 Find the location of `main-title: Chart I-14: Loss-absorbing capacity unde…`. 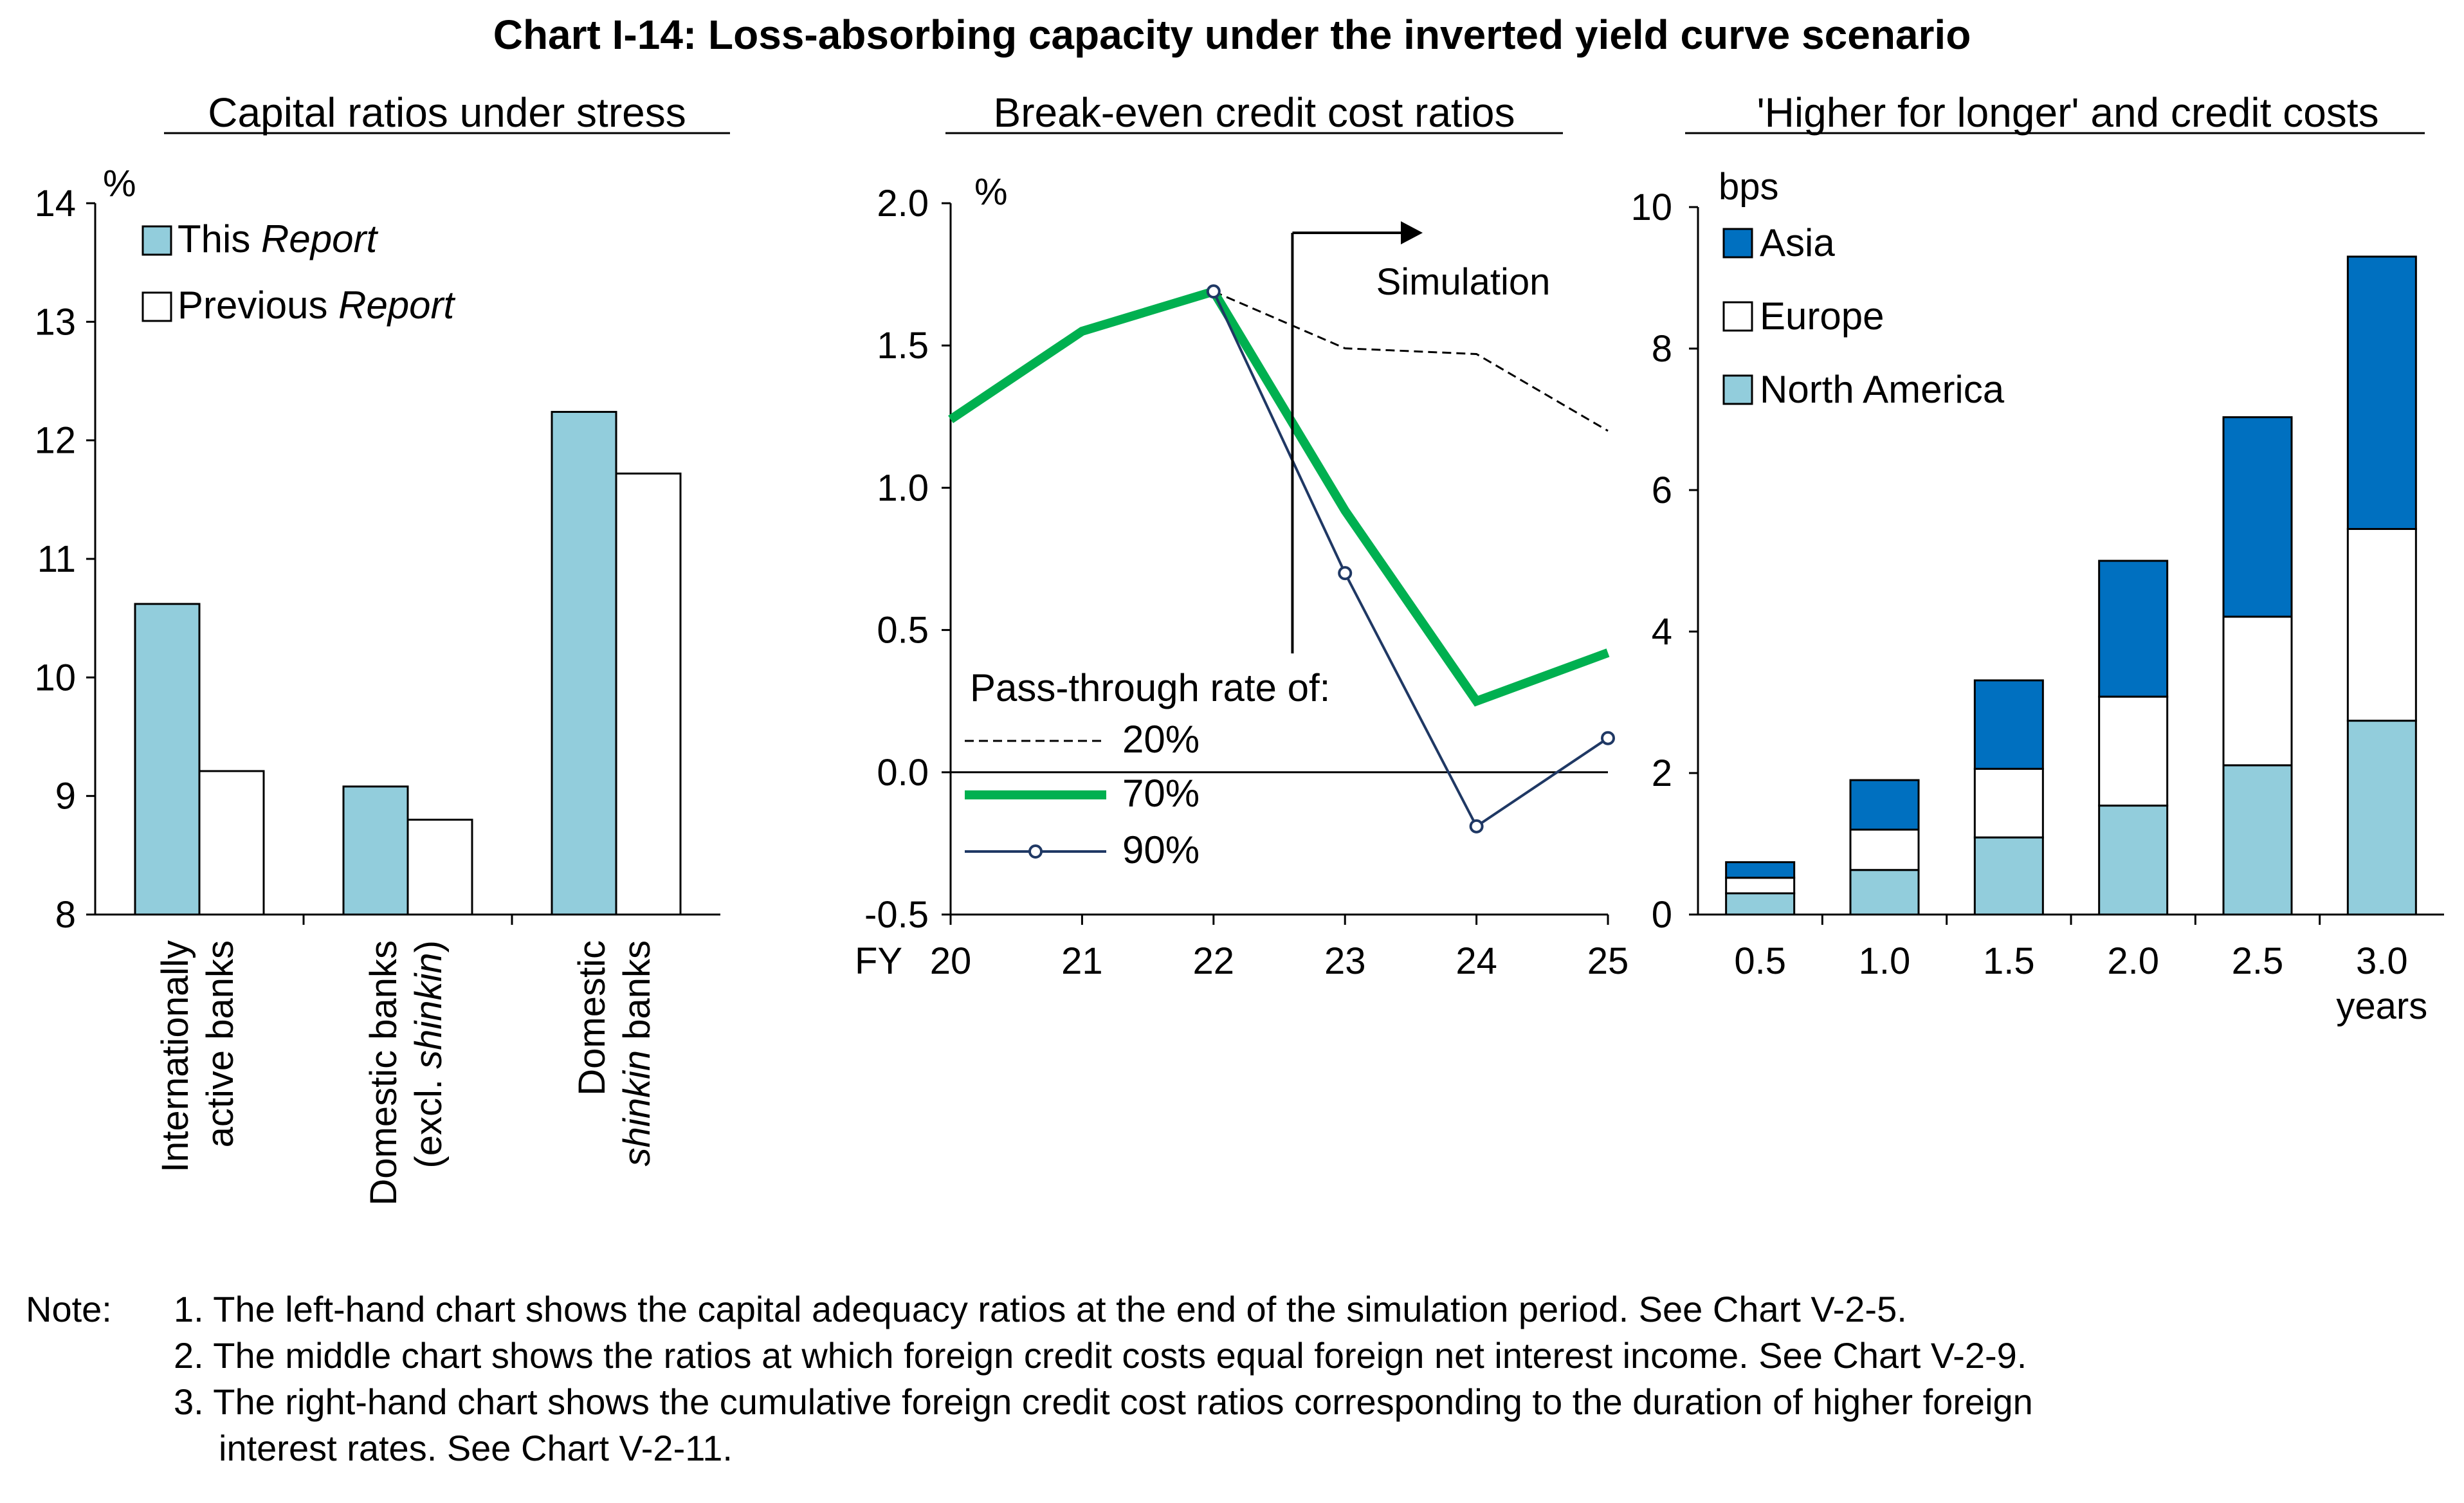

main-title: Chart I-14: Loss-absorbing capacity unde… is located at coordinates (1232, 35).